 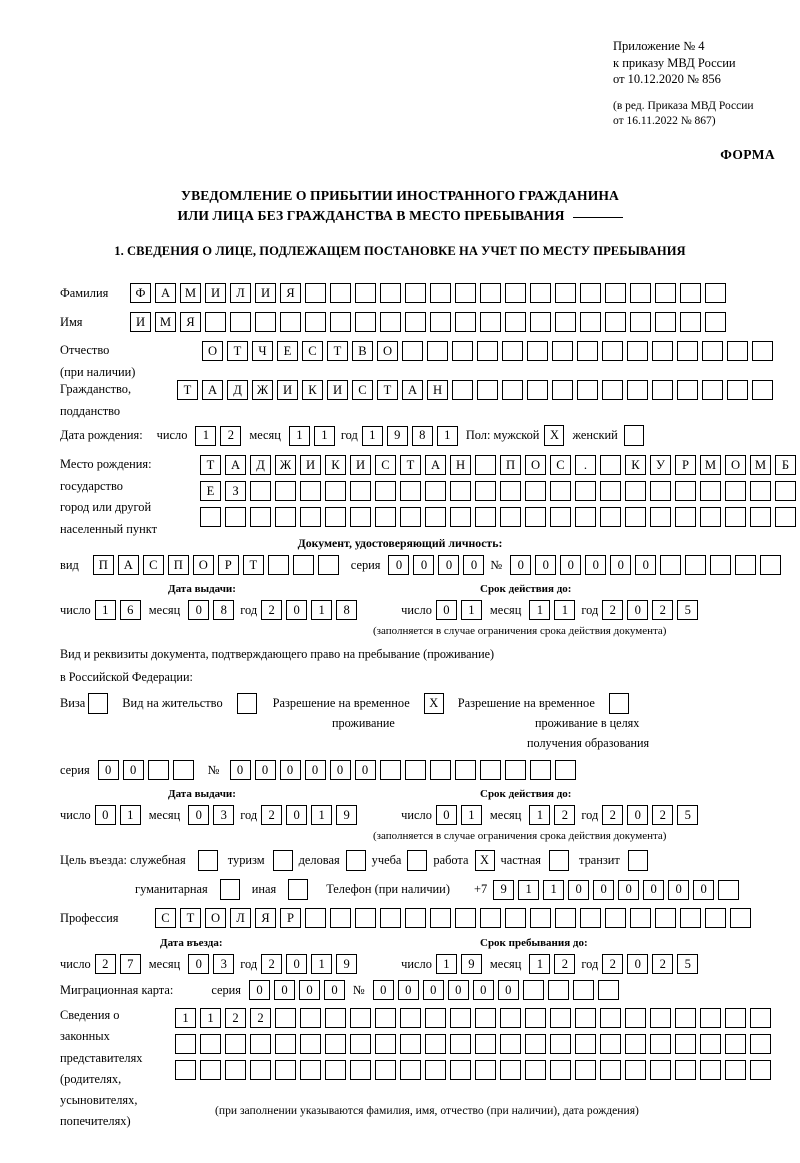 What do you see at coordinates (785, 465) in the screenshot?
I see `char-cell: Б` at bounding box center [785, 465].